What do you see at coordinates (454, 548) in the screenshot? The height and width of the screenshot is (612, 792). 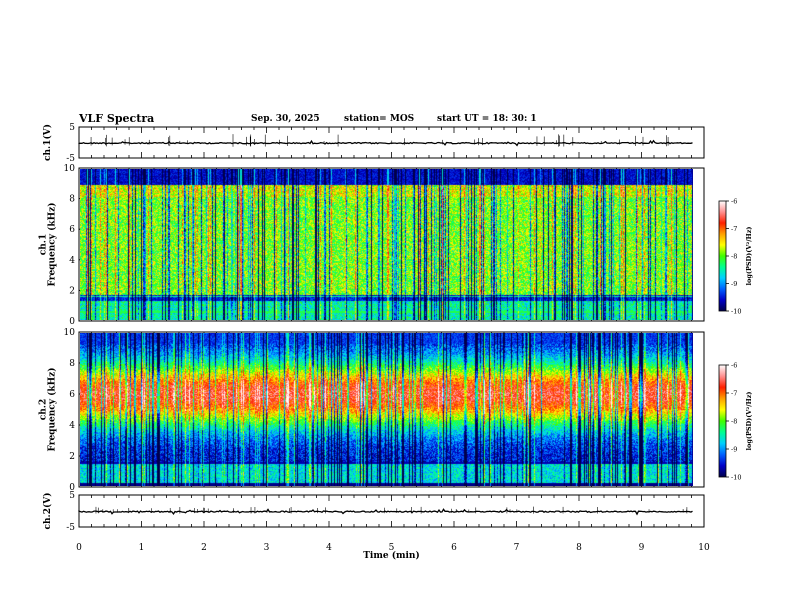 I see `xtick-label: 6` at bounding box center [454, 548].